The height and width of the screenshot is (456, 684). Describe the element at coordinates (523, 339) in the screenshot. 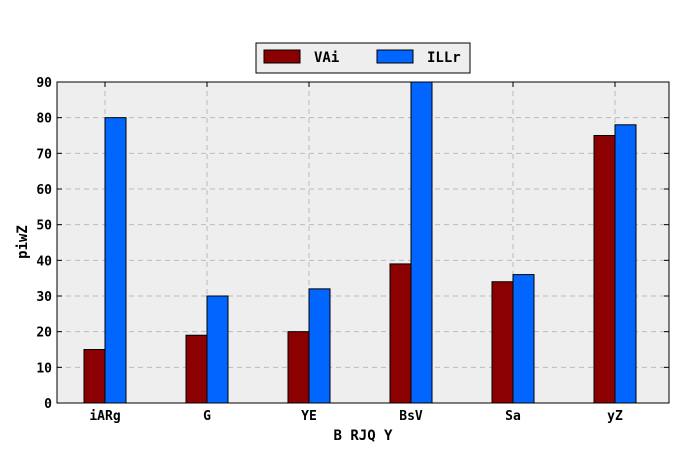

I see `bar-illr-sa` at that location.